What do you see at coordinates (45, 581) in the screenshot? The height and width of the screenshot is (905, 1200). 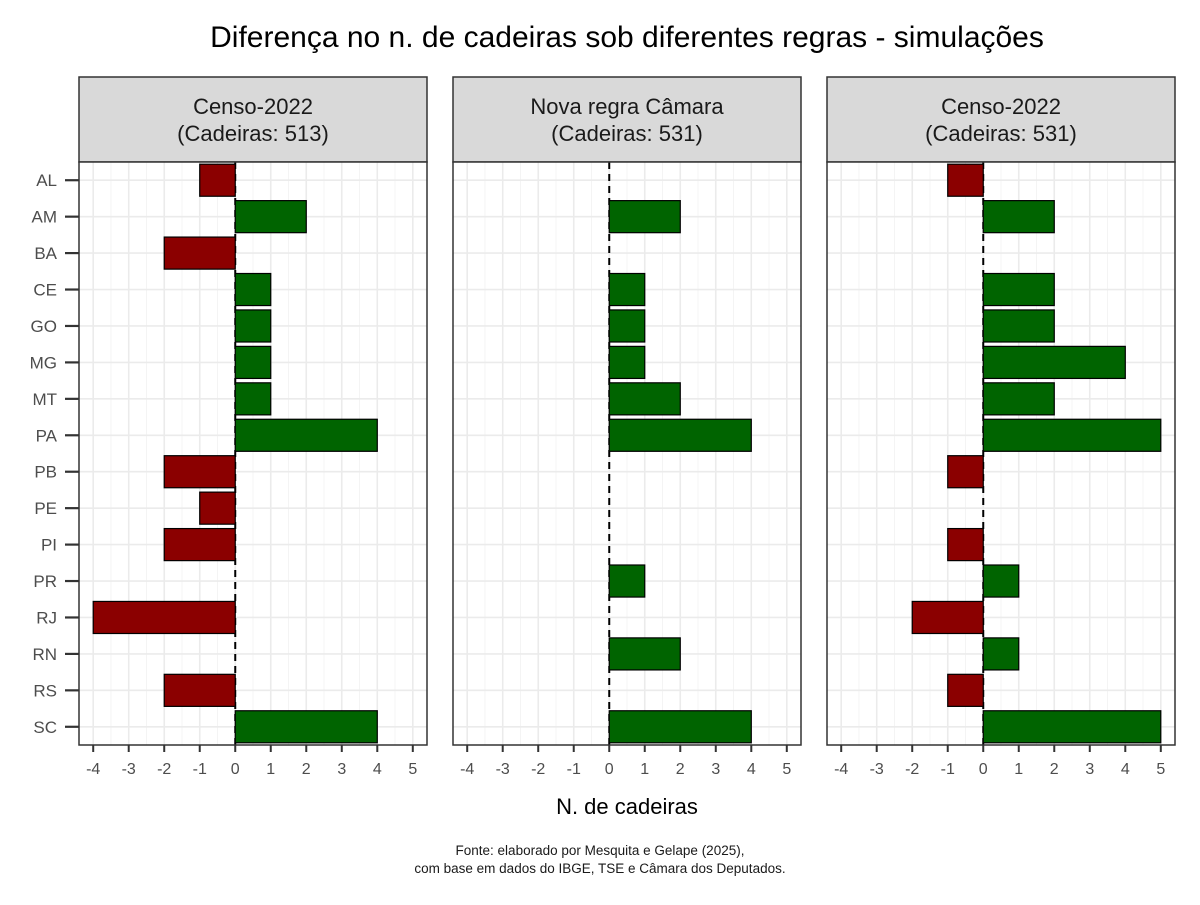 I see `y-tick-label: PR` at bounding box center [45, 581].